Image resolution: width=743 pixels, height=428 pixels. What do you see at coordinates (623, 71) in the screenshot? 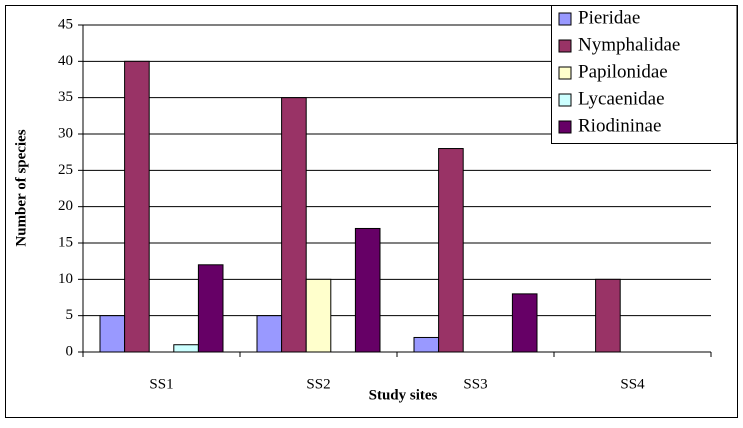
I see `legend-label: Papilonidae` at bounding box center [623, 71].